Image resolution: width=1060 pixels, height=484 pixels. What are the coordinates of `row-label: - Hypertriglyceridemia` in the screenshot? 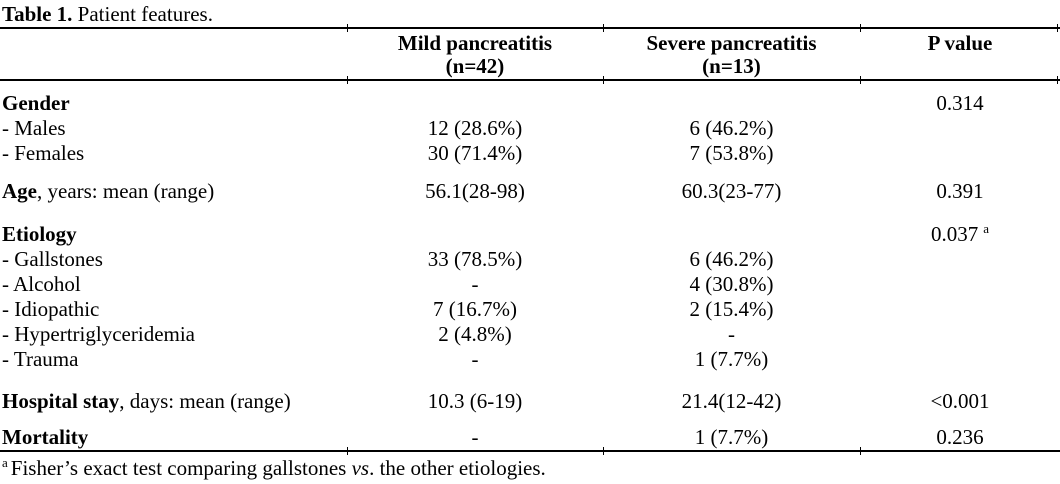 It's located at (173, 334).